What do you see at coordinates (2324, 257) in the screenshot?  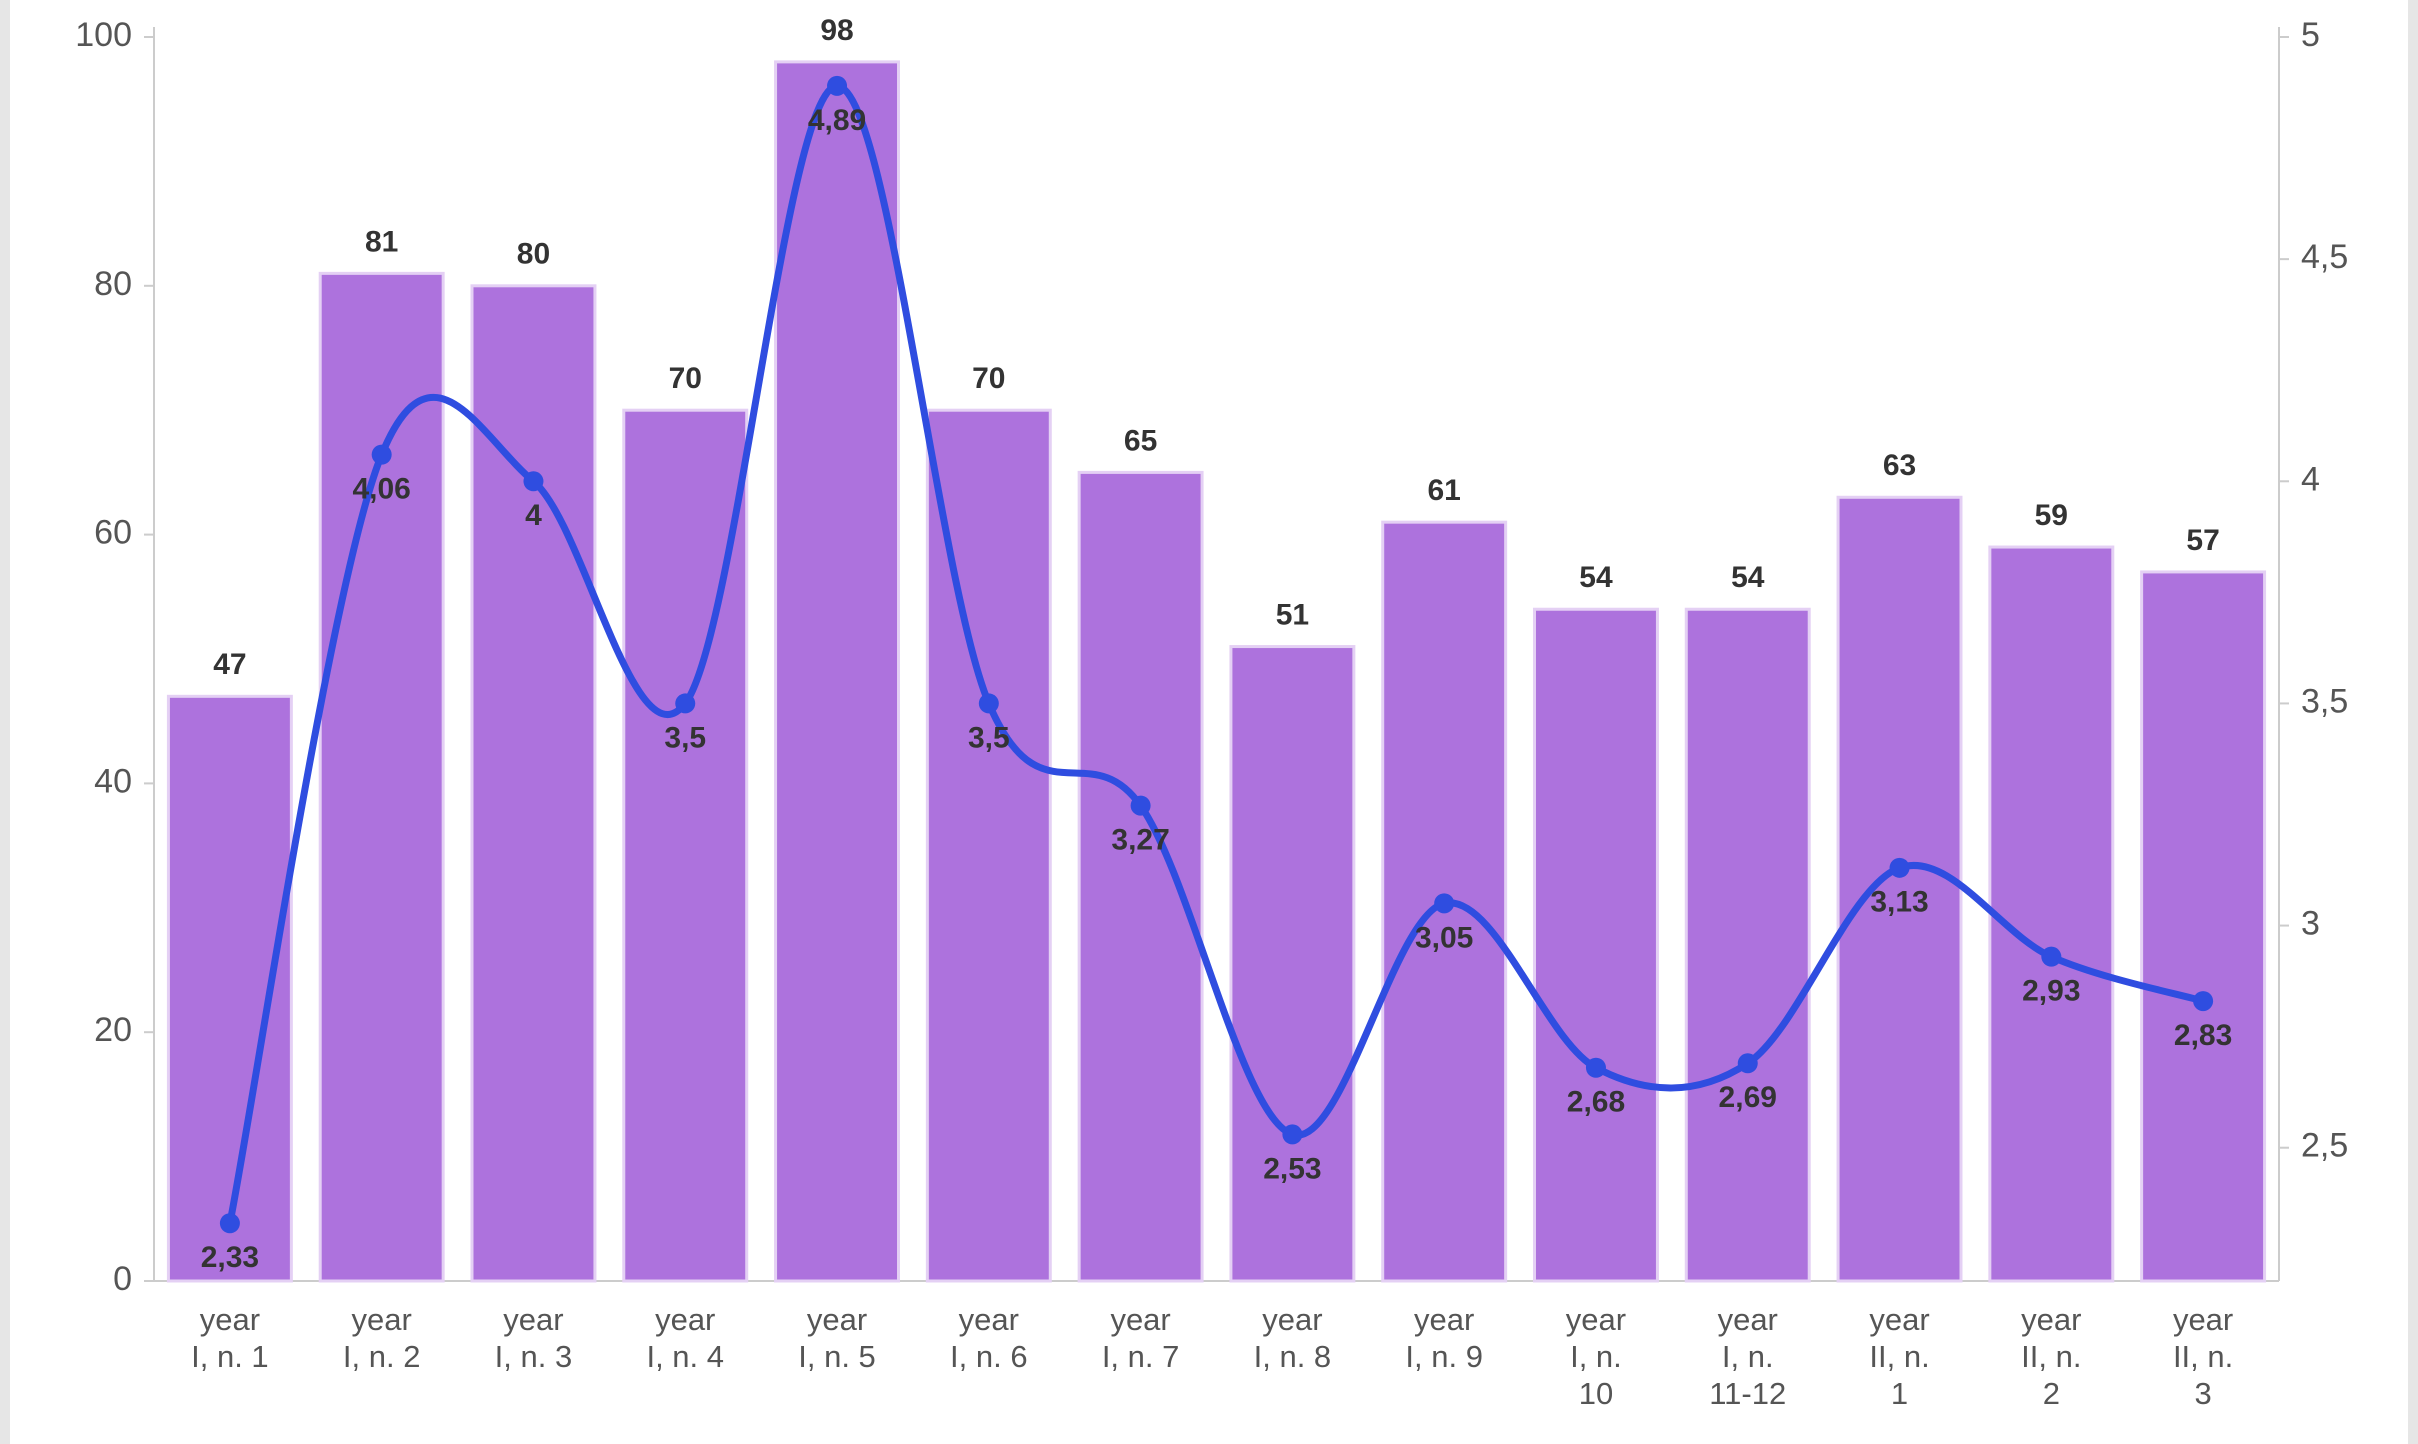 I see `y2-tick-label: 4,5` at bounding box center [2324, 257].